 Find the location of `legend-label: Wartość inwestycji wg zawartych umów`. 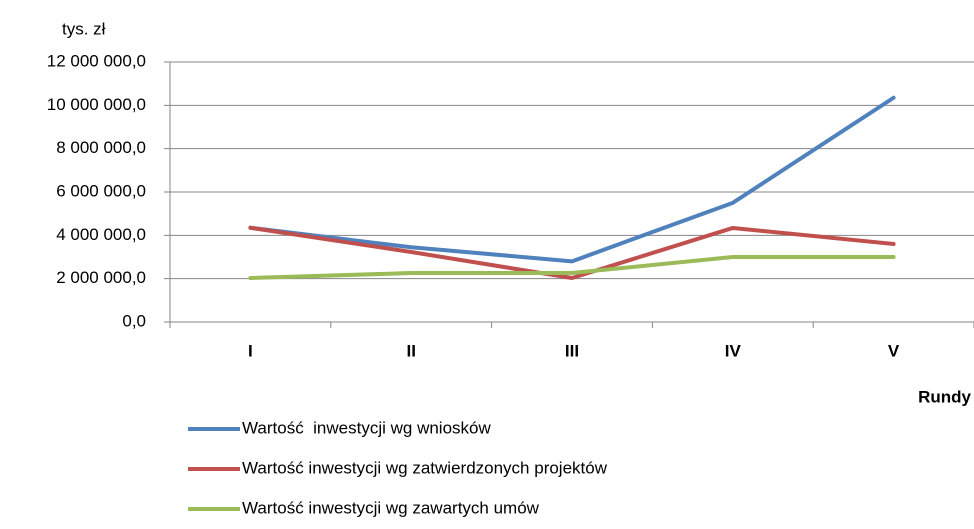

legend-label: Wartość inwestycji wg zawartych umów is located at coordinates (391, 507).